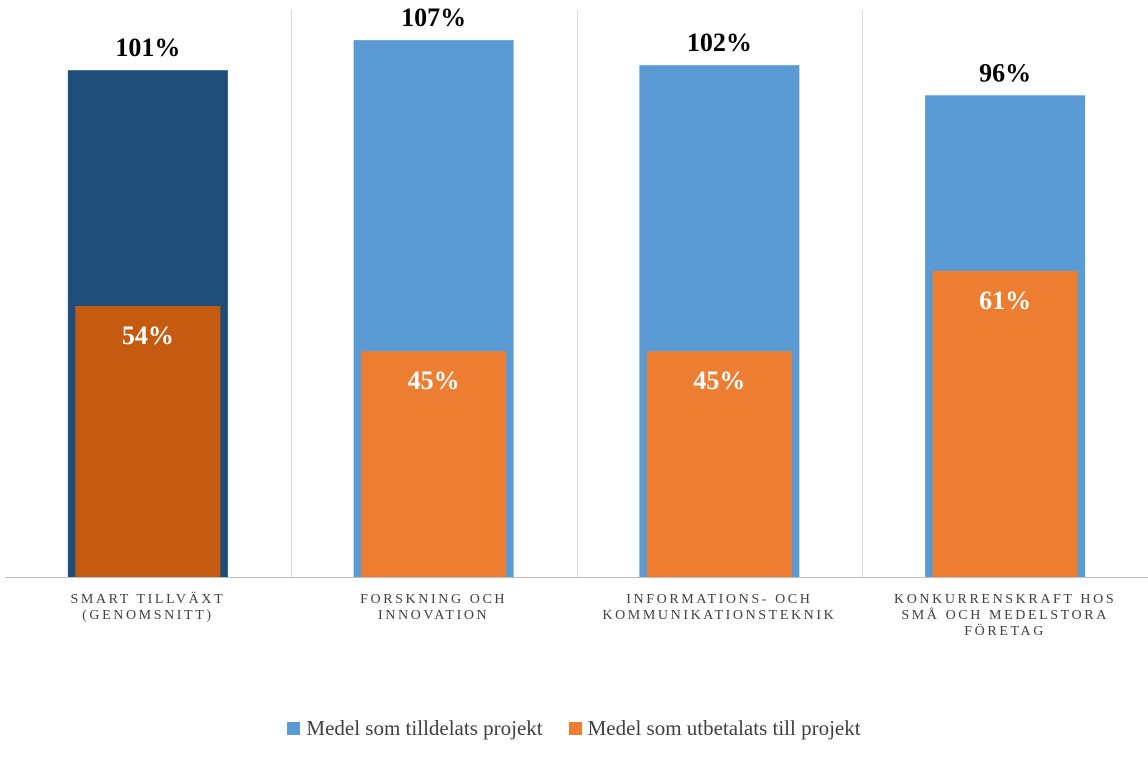 This screenshot has height=761, width=1148. What do you see at coordinates (1005, 630) in the screenshot?
I see `category-label: FÖRETAG` at bounding box center [1005, 630].